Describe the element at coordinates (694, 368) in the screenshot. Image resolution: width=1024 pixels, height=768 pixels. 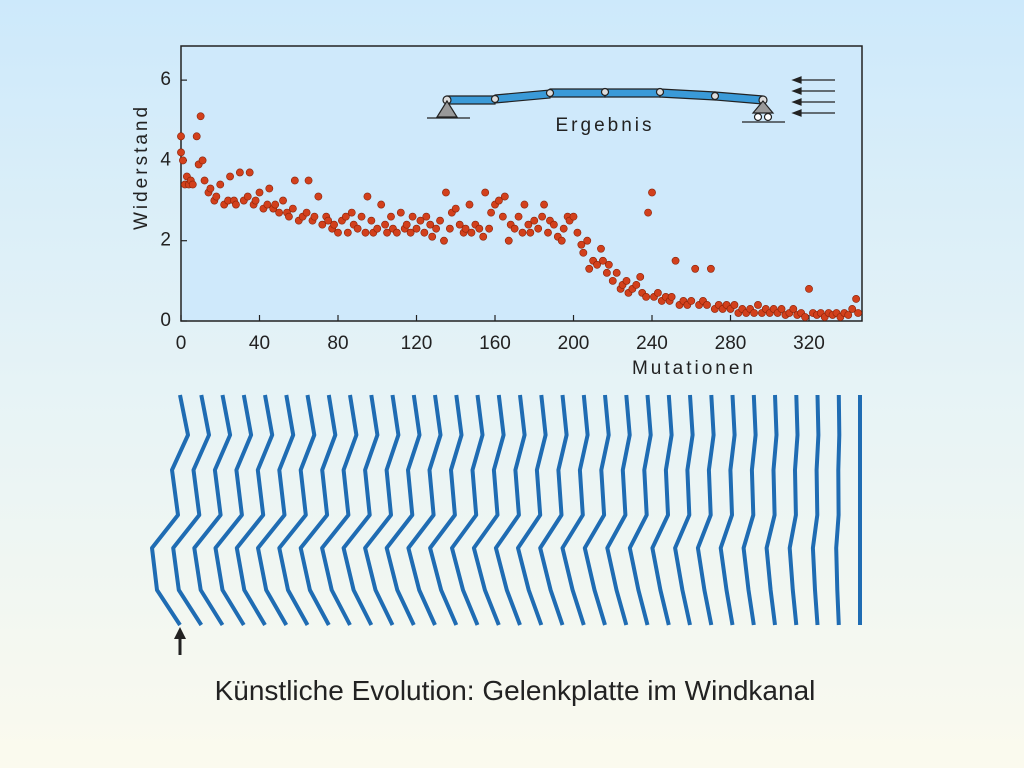
I see `x-axis-label: Mutationen` at that location.